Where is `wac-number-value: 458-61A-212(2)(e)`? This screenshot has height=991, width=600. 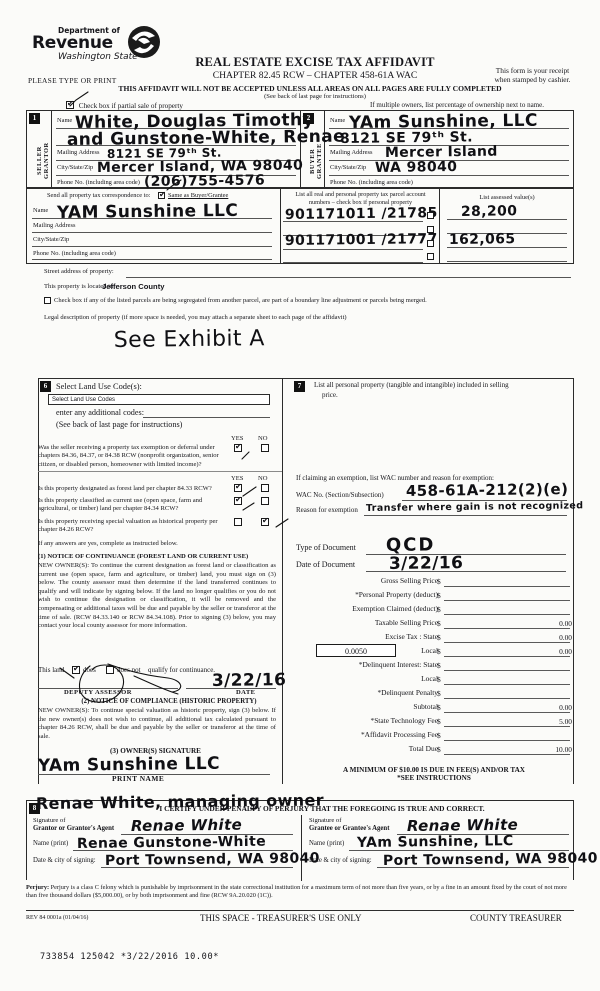
wac-number-value: 458-61A-212(2)(e) is located at coordinates (487, 490).